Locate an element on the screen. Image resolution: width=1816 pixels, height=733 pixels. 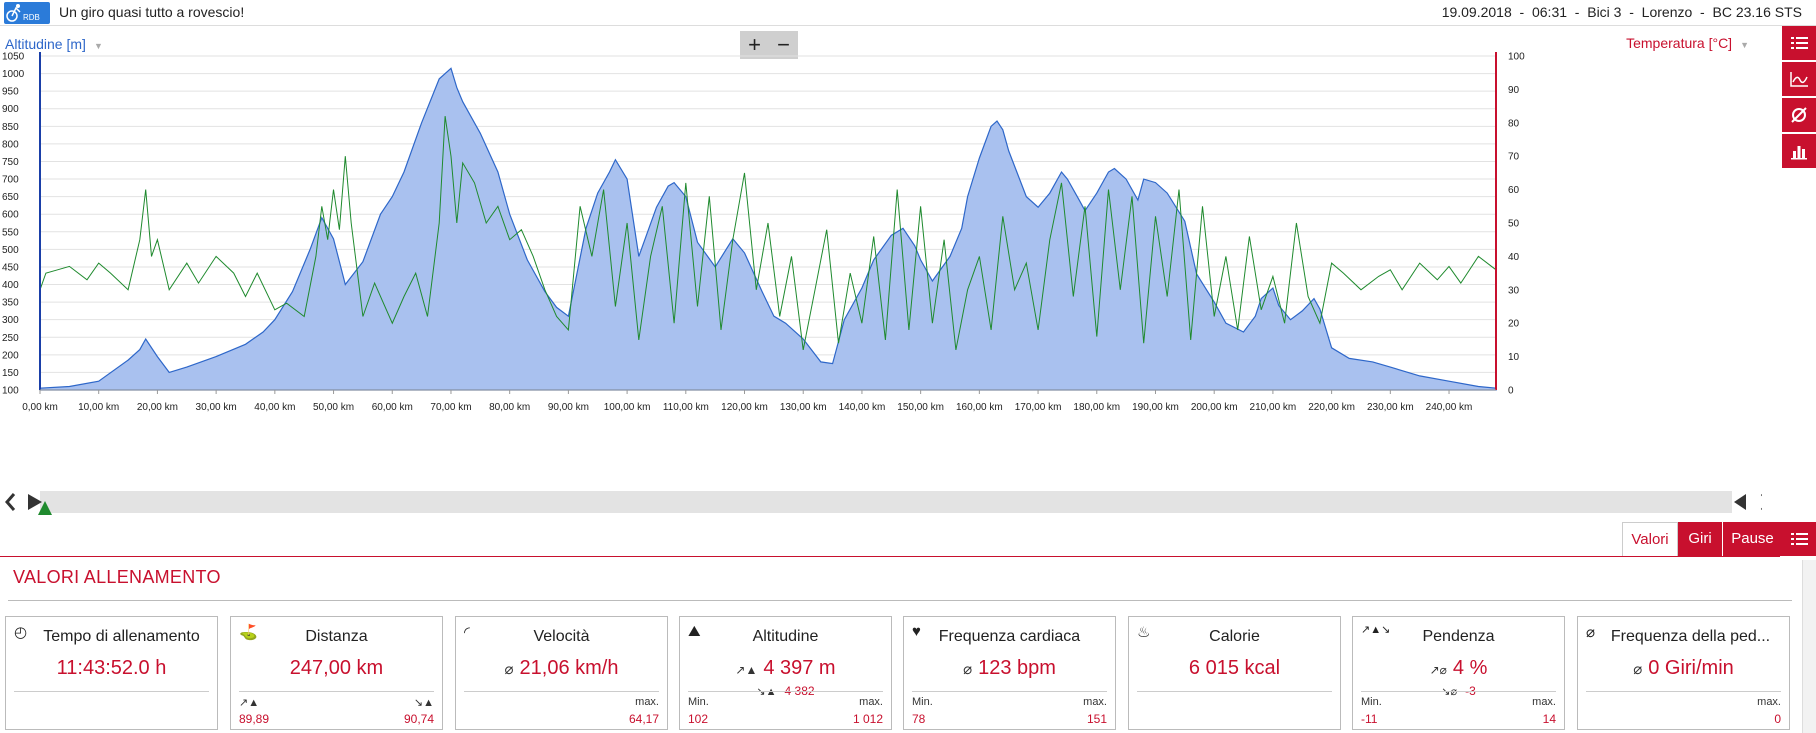
y-tick-label: 1000 is located at coordinates (13, 74).